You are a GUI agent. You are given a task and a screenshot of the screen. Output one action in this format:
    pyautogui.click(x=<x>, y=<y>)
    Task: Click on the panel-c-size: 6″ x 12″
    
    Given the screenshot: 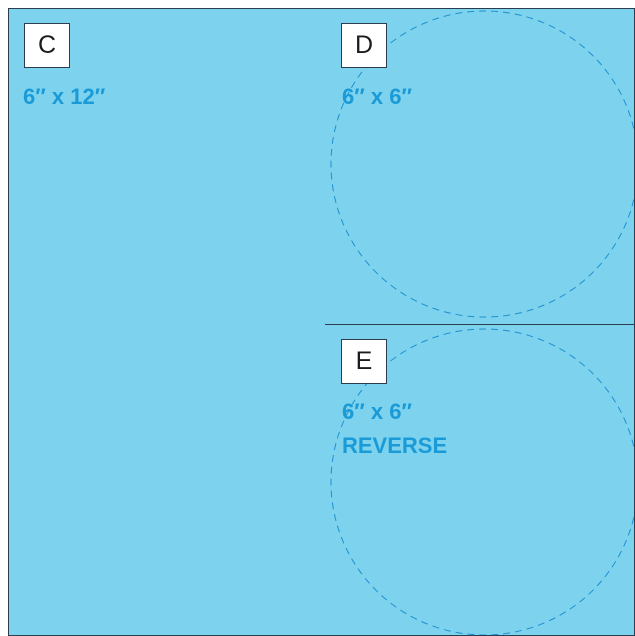 What is the action you would take?
    pyautogui.click(x=64, y=96)
    